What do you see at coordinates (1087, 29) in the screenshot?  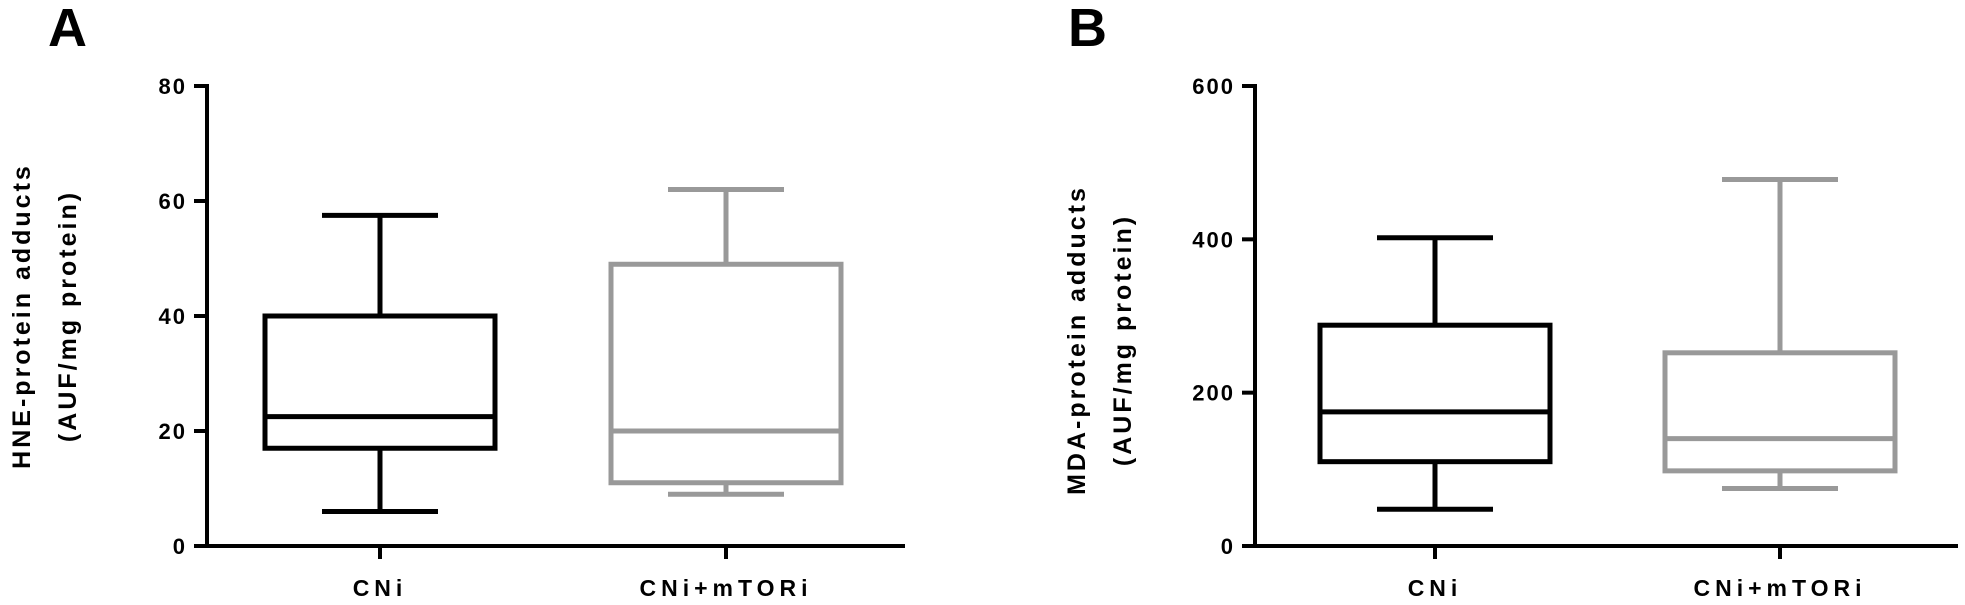 I see `panel-label: B` at bounding box center [1087, 29].